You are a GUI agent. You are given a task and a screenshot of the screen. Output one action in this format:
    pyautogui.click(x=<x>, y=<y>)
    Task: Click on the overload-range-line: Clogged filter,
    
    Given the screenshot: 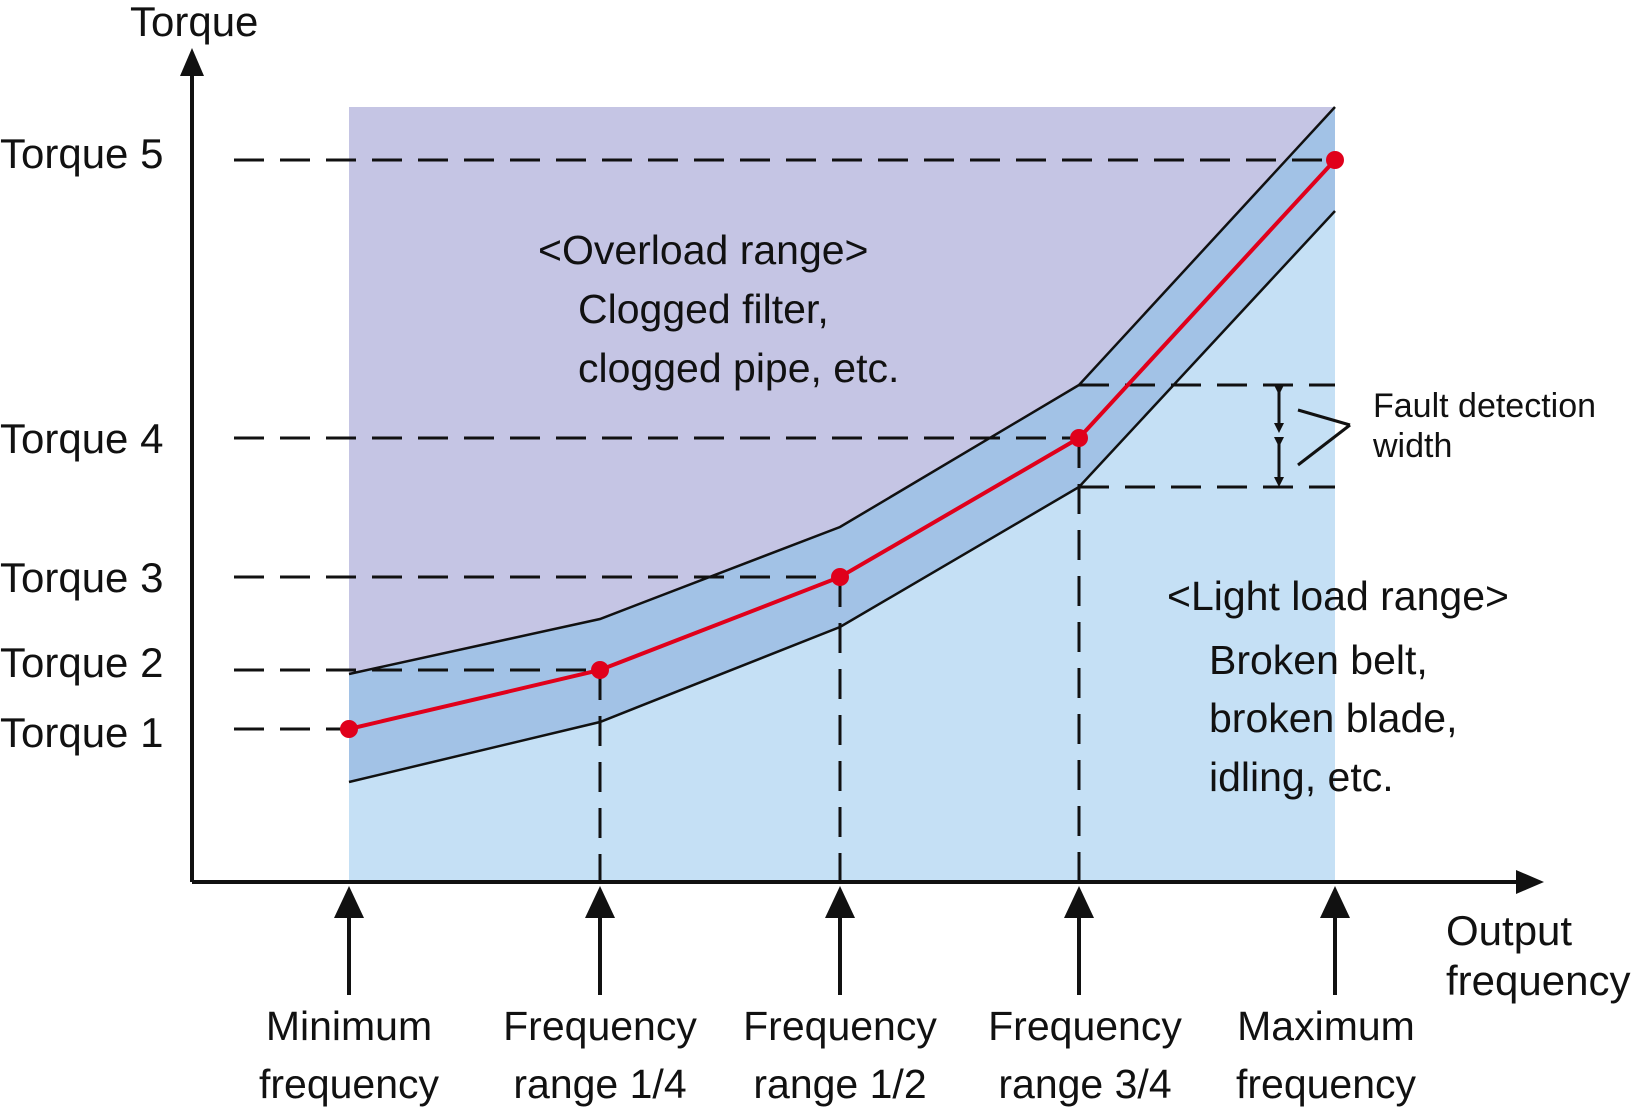 What is the action you would take?
    pyautogui.click(x=703, y=309)
    